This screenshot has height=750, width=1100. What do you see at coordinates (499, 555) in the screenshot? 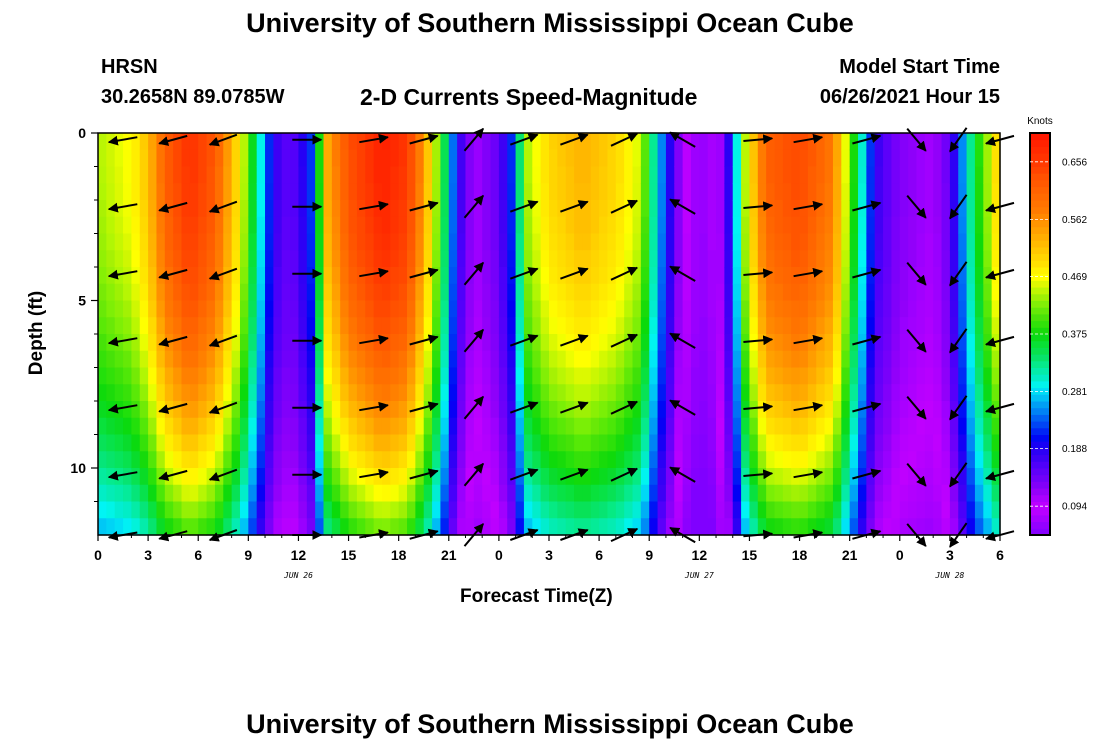
I see `x-tick-label: 0` at bounding box center [499, 555].